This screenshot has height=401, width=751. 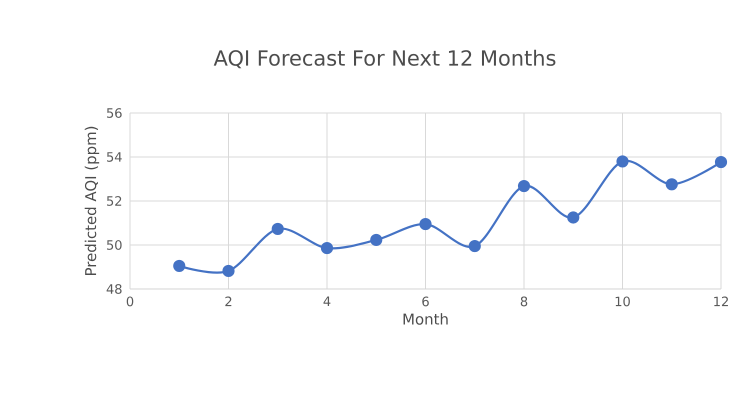 What do you see at coordinates (114, 289) in the screenshot?
I see `y-tick-label: 48` at bounding box center [114, 289].